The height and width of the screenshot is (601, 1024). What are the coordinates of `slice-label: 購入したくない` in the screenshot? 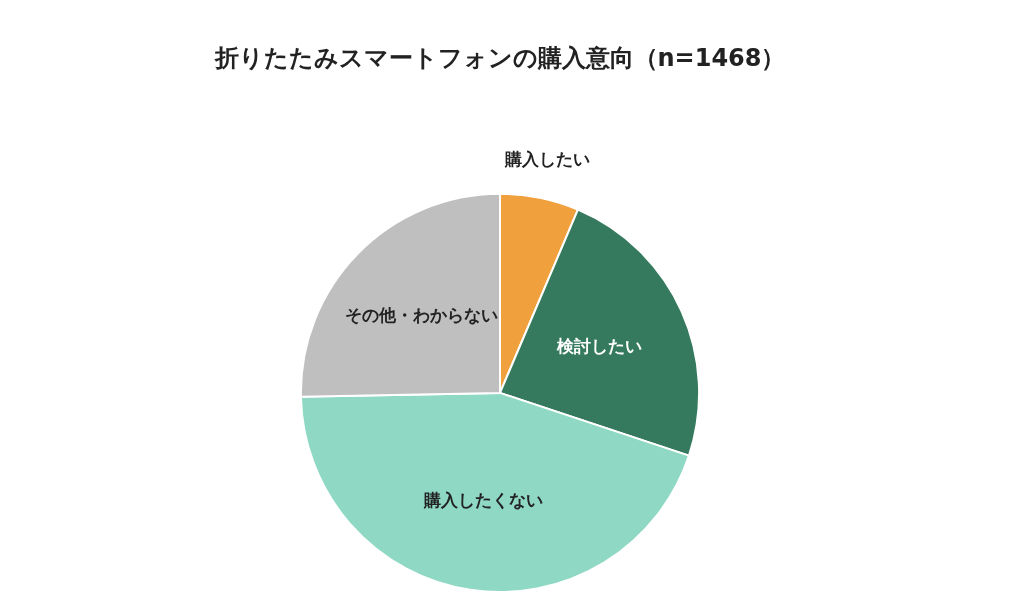 It's located at (483, 499).